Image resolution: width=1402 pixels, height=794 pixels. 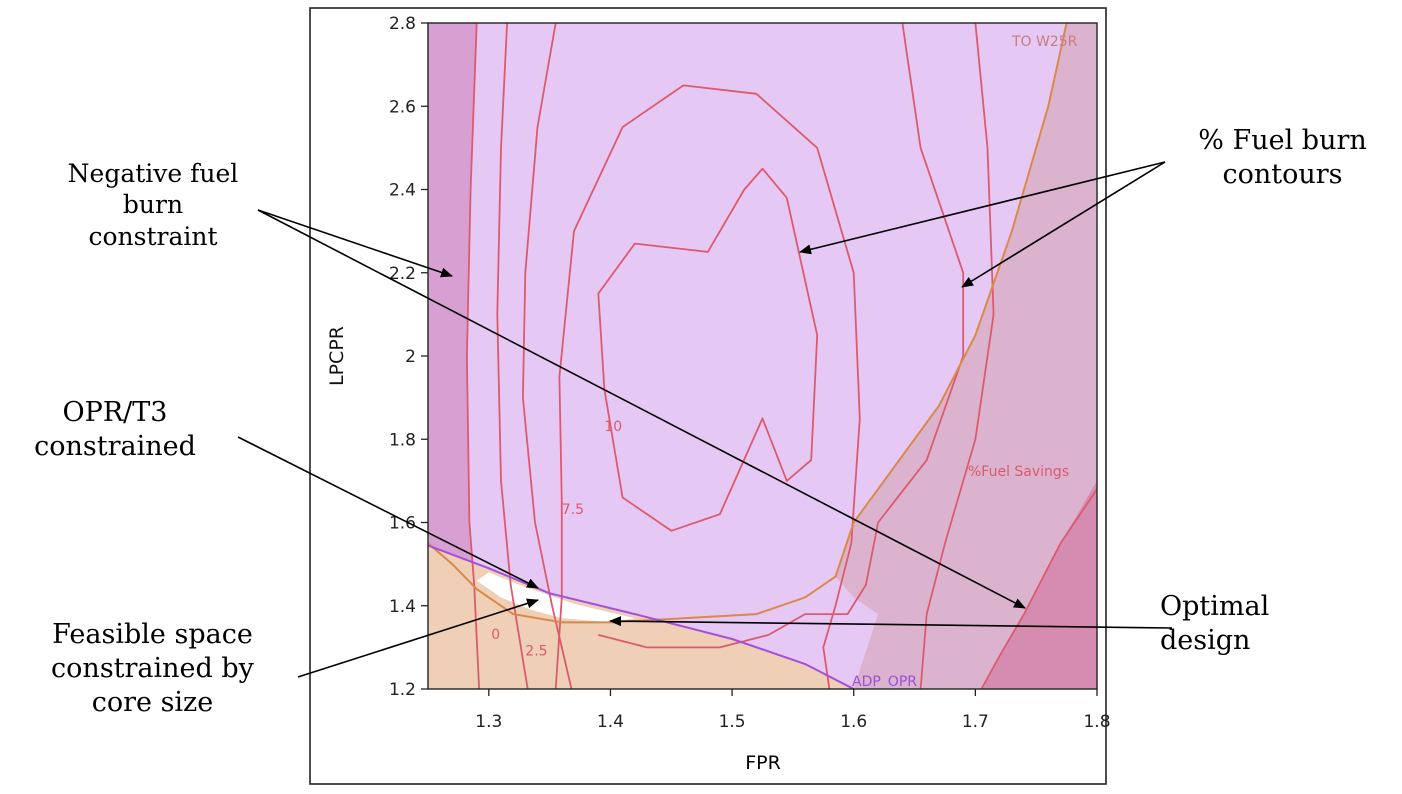 I want to click on fuel-savings-label: %Fuel Savings, so click(x=1018, y=472).